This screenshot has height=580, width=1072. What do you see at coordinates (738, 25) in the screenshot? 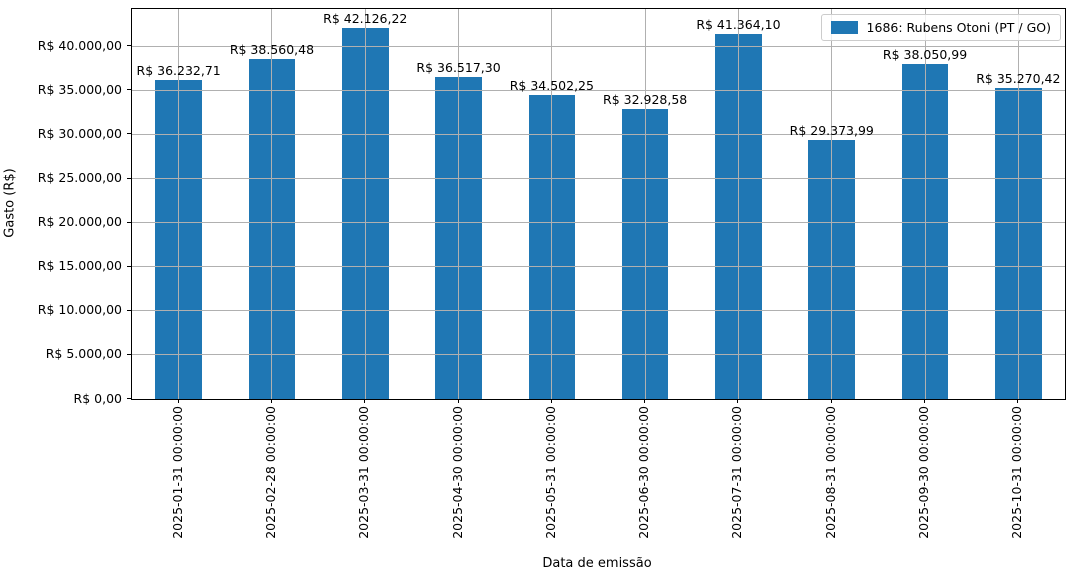
I see `bar-value-label: R$ 41.364,10` at bounding box center [738, 25].